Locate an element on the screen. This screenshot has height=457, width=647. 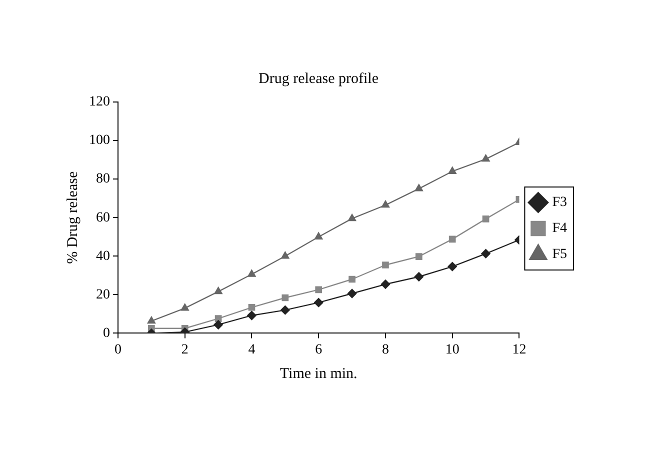
y-tick-label: 20 is located at coordinates (103, 294).